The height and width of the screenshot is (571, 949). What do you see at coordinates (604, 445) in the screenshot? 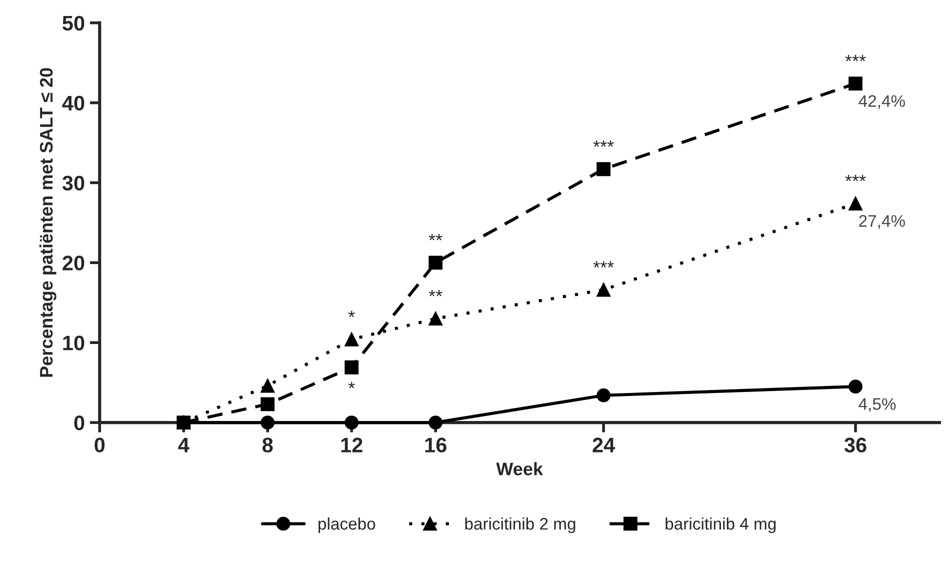
I see `x-tick-label: 24` at bounding box center [604, 445].